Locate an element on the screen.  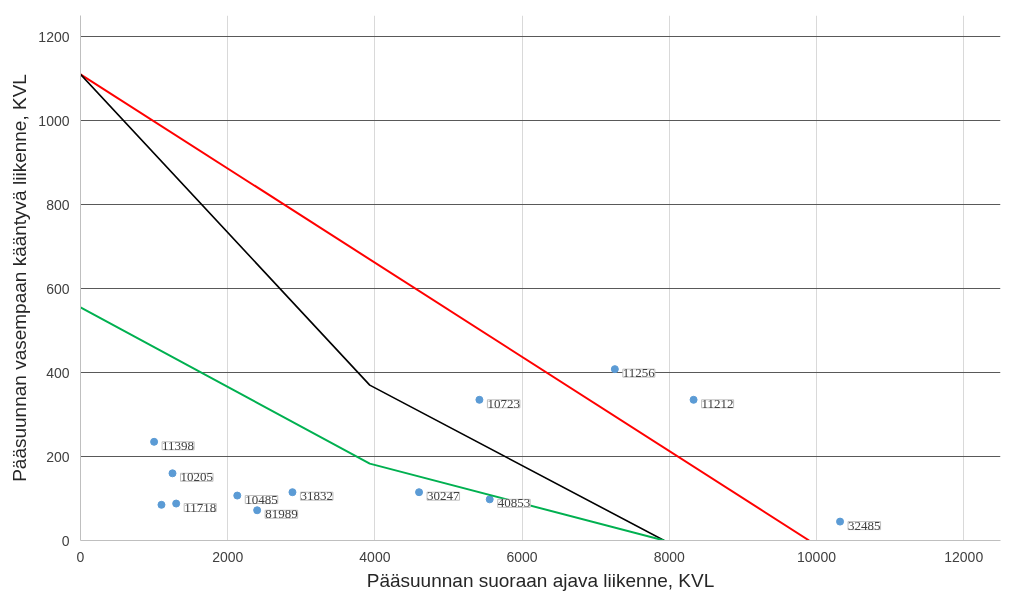
y-tick-label: 600 is located at coordinates (58, 288).